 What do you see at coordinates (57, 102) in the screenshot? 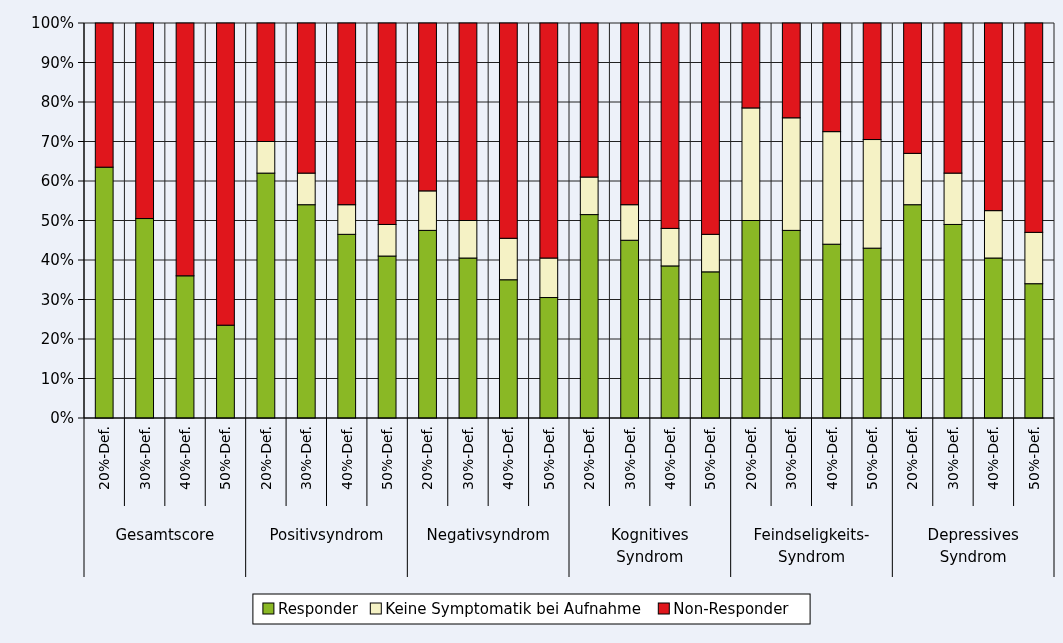
I see `y-tick-label: 80%` at bounding box center [57, 102].